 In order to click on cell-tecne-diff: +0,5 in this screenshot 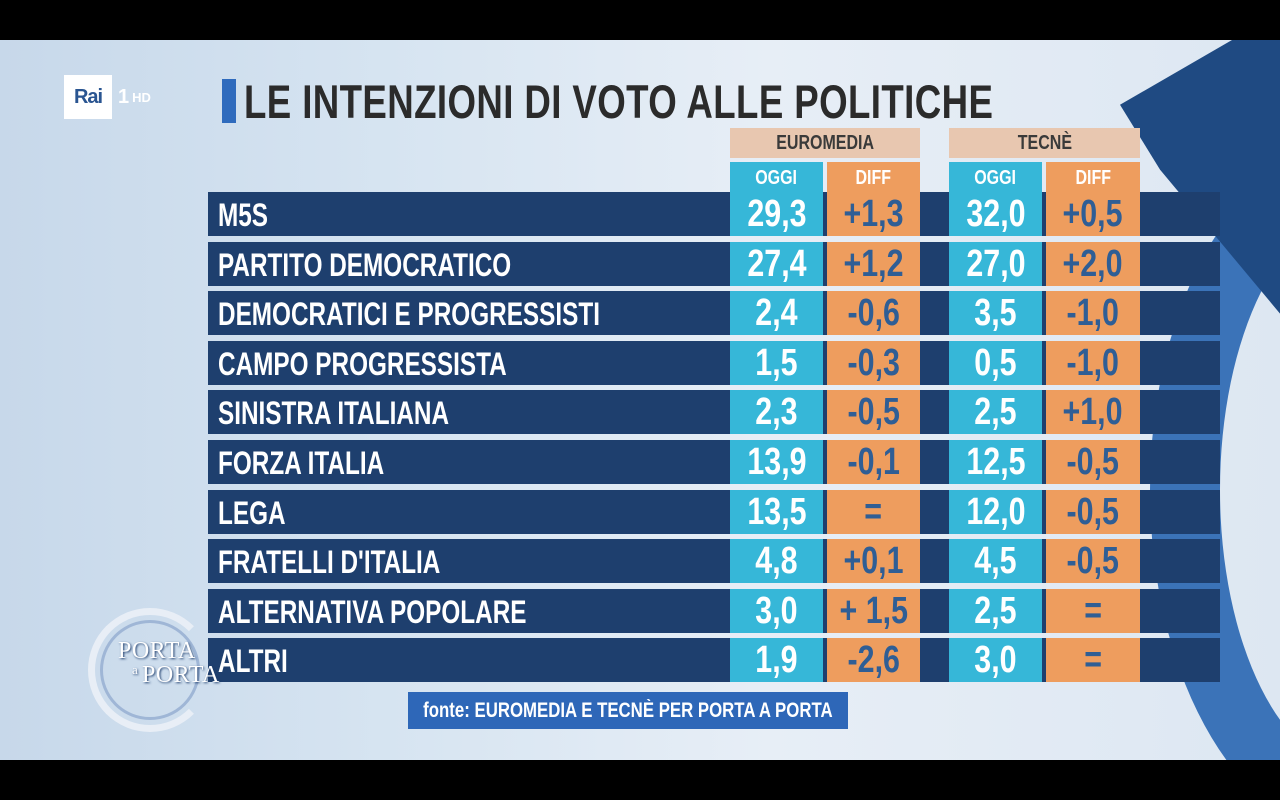, I will do `click(1093, 214)`.